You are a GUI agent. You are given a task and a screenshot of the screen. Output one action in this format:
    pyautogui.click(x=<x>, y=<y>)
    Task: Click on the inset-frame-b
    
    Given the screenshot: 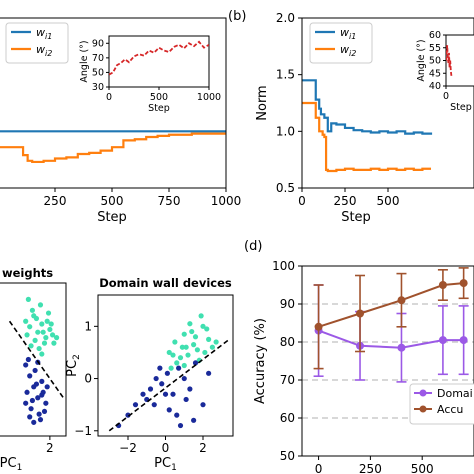 What is the action you would take?
    pyautogui.click(x=459, y=60)
    